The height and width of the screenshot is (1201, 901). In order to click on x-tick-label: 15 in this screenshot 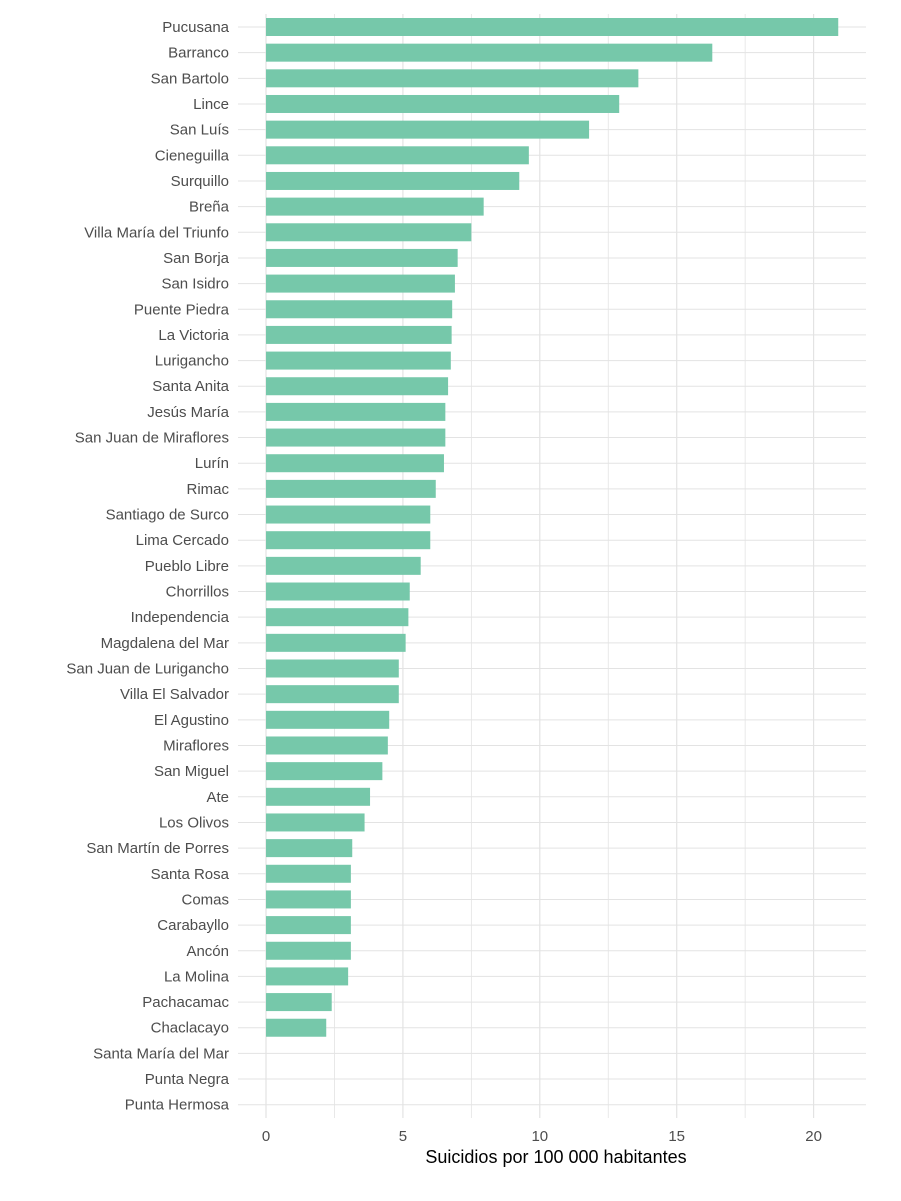, I will do `click(676, 1136)`.